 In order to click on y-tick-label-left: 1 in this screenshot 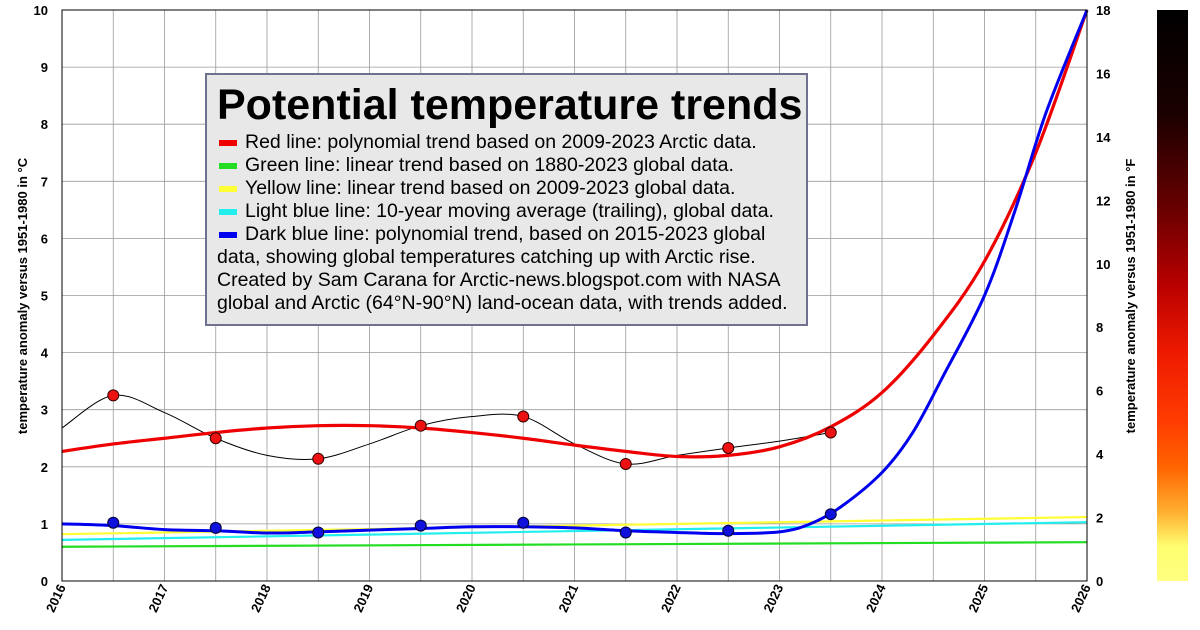, I will do `click(44, 524)`.